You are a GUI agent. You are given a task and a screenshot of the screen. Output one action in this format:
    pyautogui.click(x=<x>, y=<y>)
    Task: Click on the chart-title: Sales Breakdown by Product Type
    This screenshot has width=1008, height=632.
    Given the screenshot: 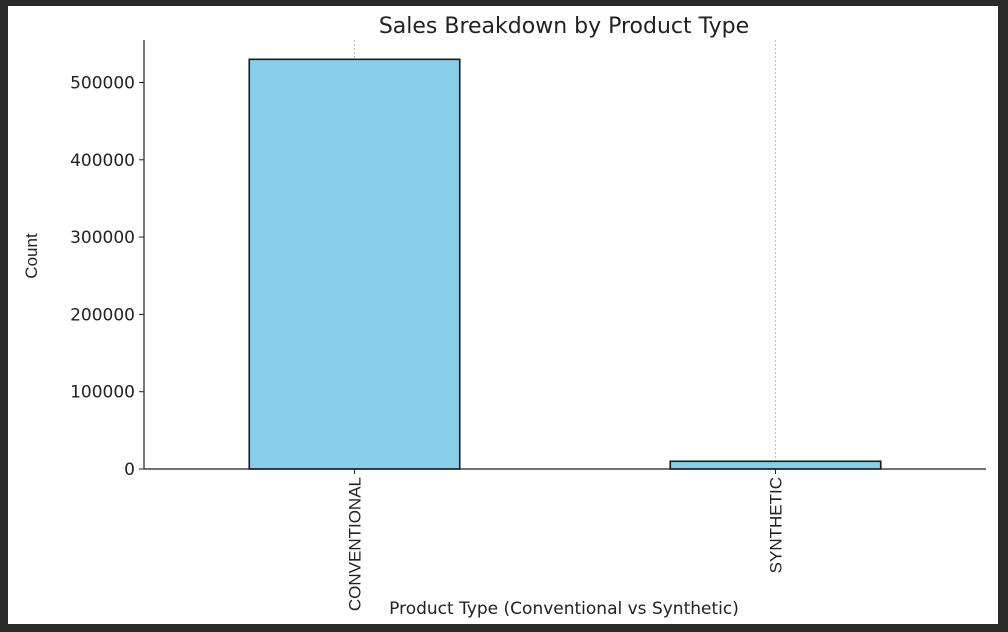 What is the action you would take?
    pyautogui.click(x=564, y=26)
    